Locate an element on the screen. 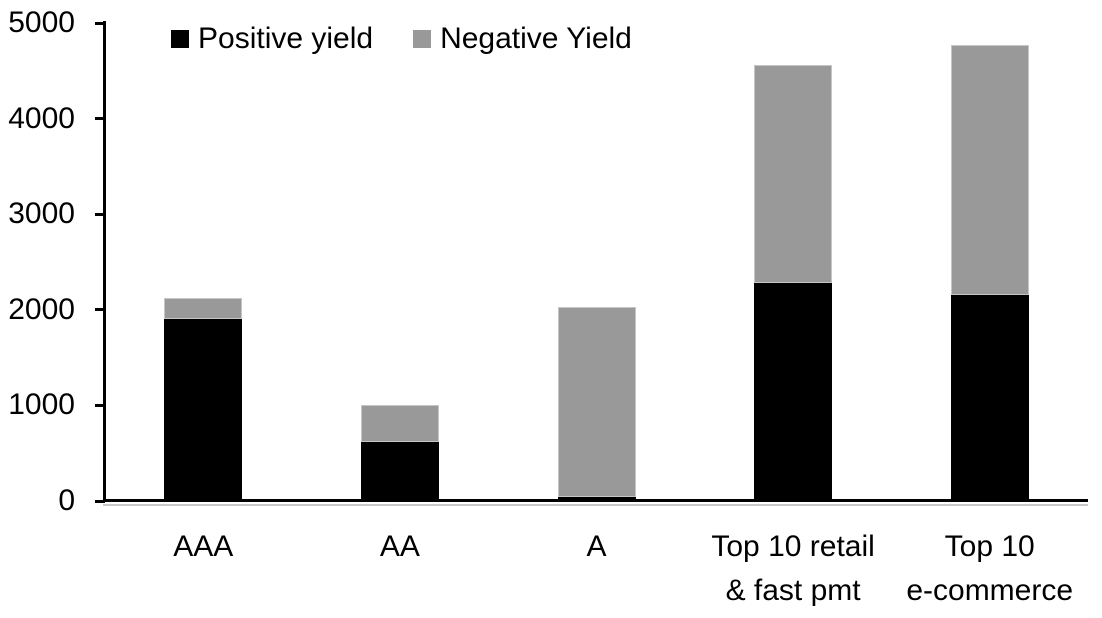 This screenshot has width=1102, height=618. legend-label-negative-yield: Negative Yield is located at coordinates (536, 38).